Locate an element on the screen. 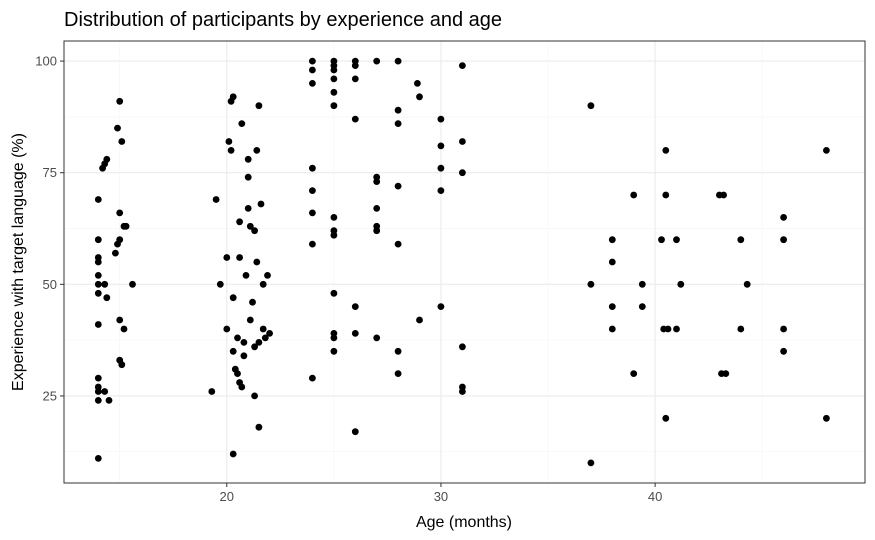 The height and width of the screenshot is (540, 875). x-axis-title: Age (months) is located at coordinates (464, 522).